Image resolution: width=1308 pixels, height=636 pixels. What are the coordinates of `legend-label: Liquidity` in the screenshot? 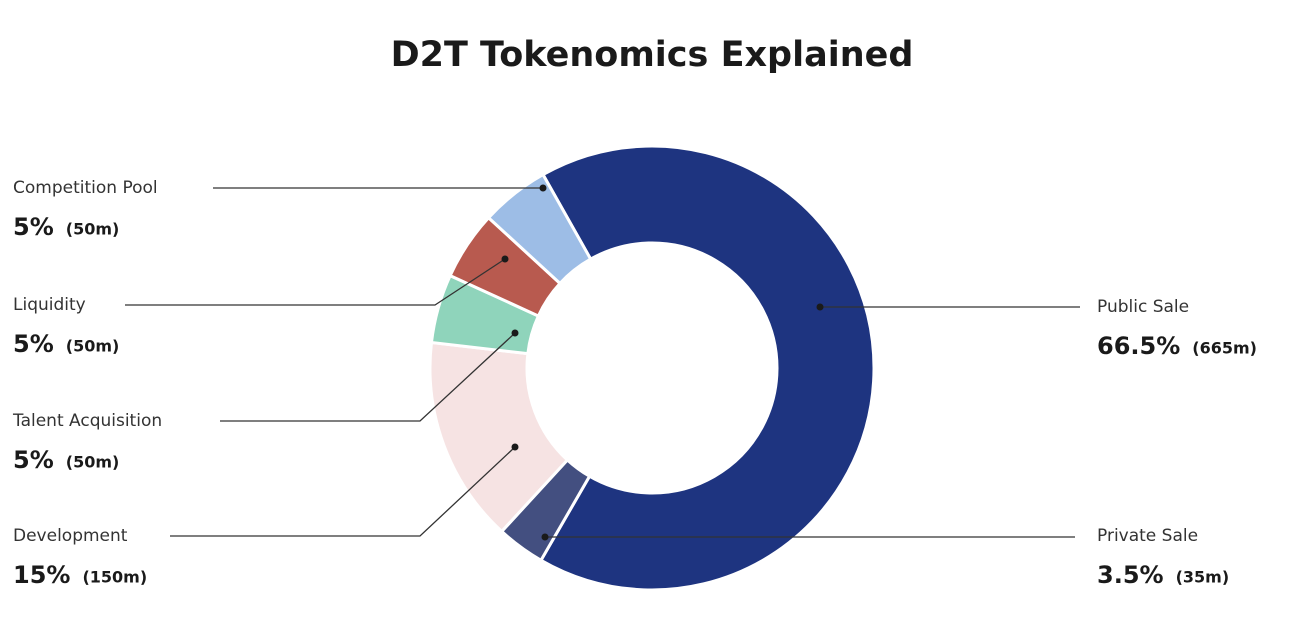 It's located at (49, 305).